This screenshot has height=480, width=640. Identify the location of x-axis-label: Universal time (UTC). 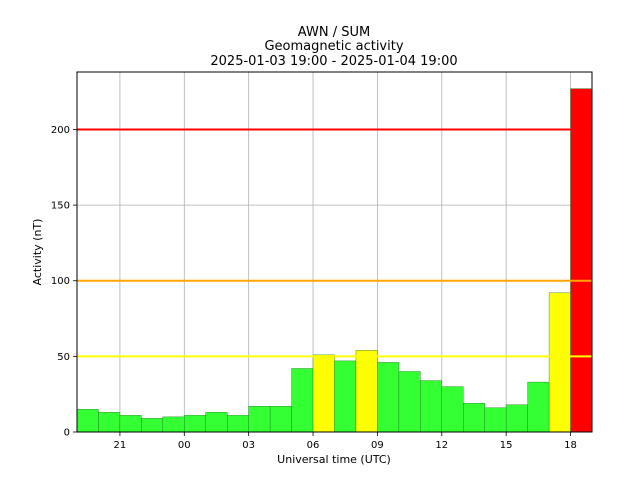
(334, 459).